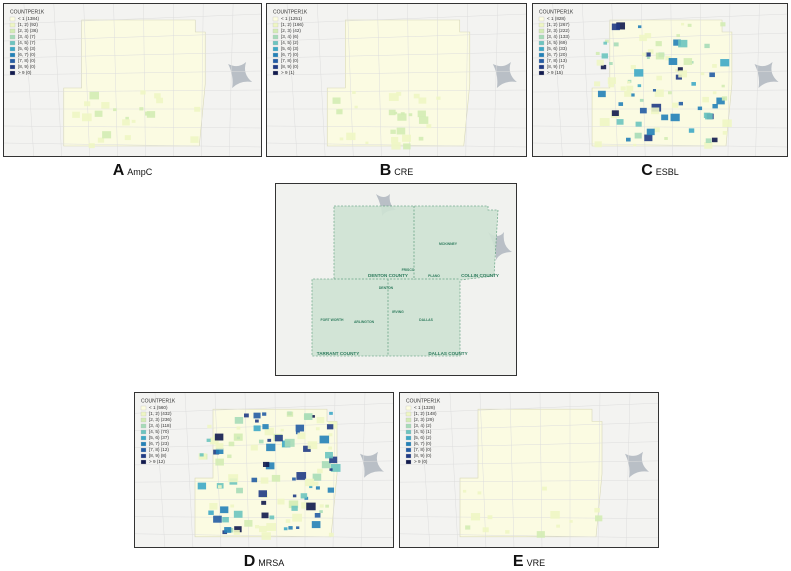 The width and height of the screenshot is (791, 571). Describe the element at coordinates (423, 401) in the screenshot. I see `legend-title: COUNTPER1K` at that location.